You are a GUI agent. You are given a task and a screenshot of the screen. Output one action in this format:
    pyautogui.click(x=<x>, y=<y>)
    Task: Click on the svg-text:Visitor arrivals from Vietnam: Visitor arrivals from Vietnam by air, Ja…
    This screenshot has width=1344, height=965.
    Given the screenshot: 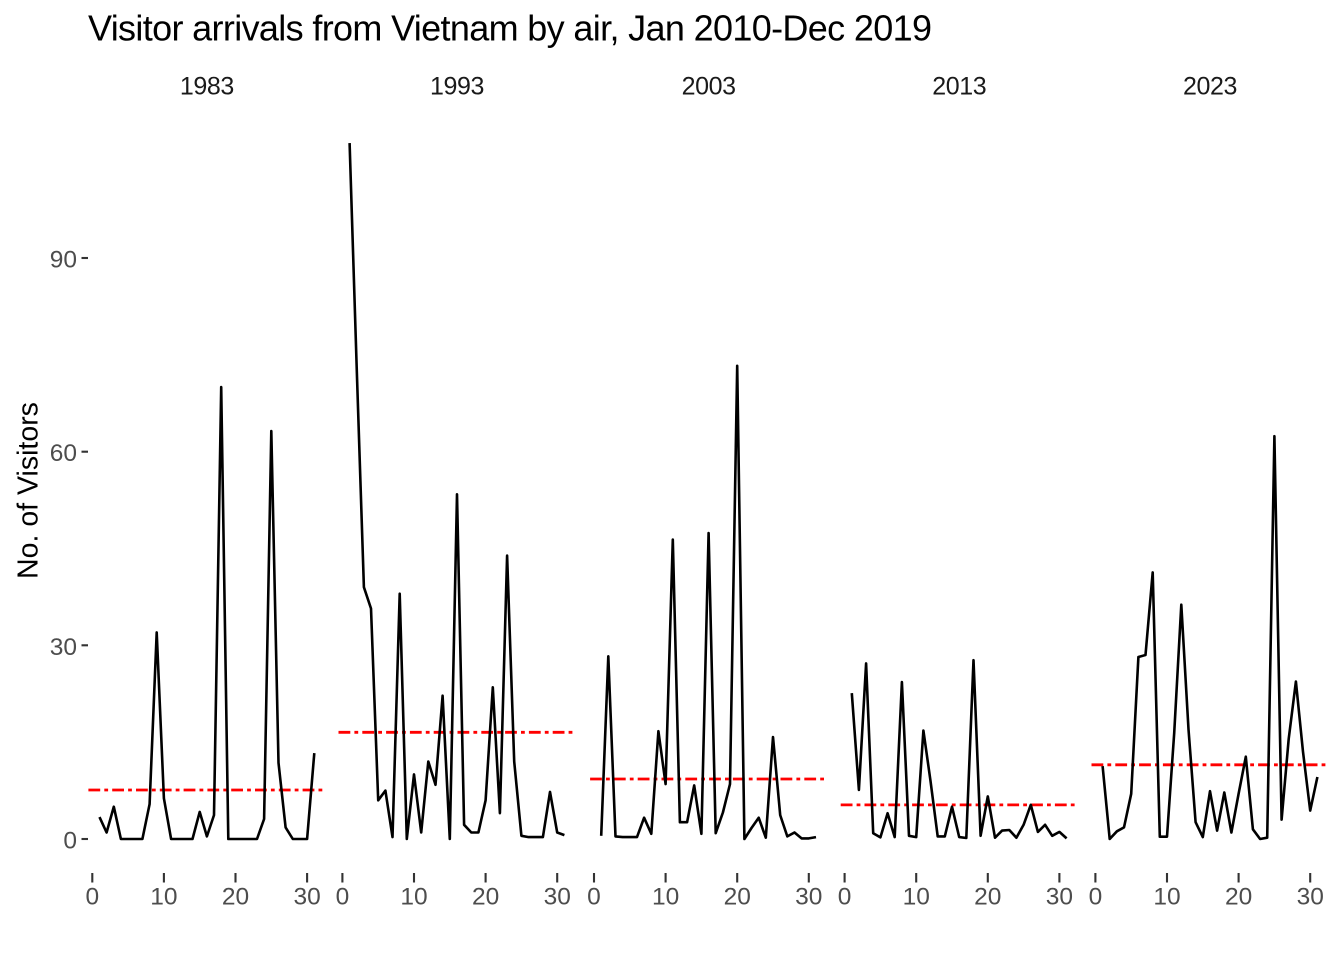 What is the action you would take?
    pyautogui.click(x=509, y=28)
    